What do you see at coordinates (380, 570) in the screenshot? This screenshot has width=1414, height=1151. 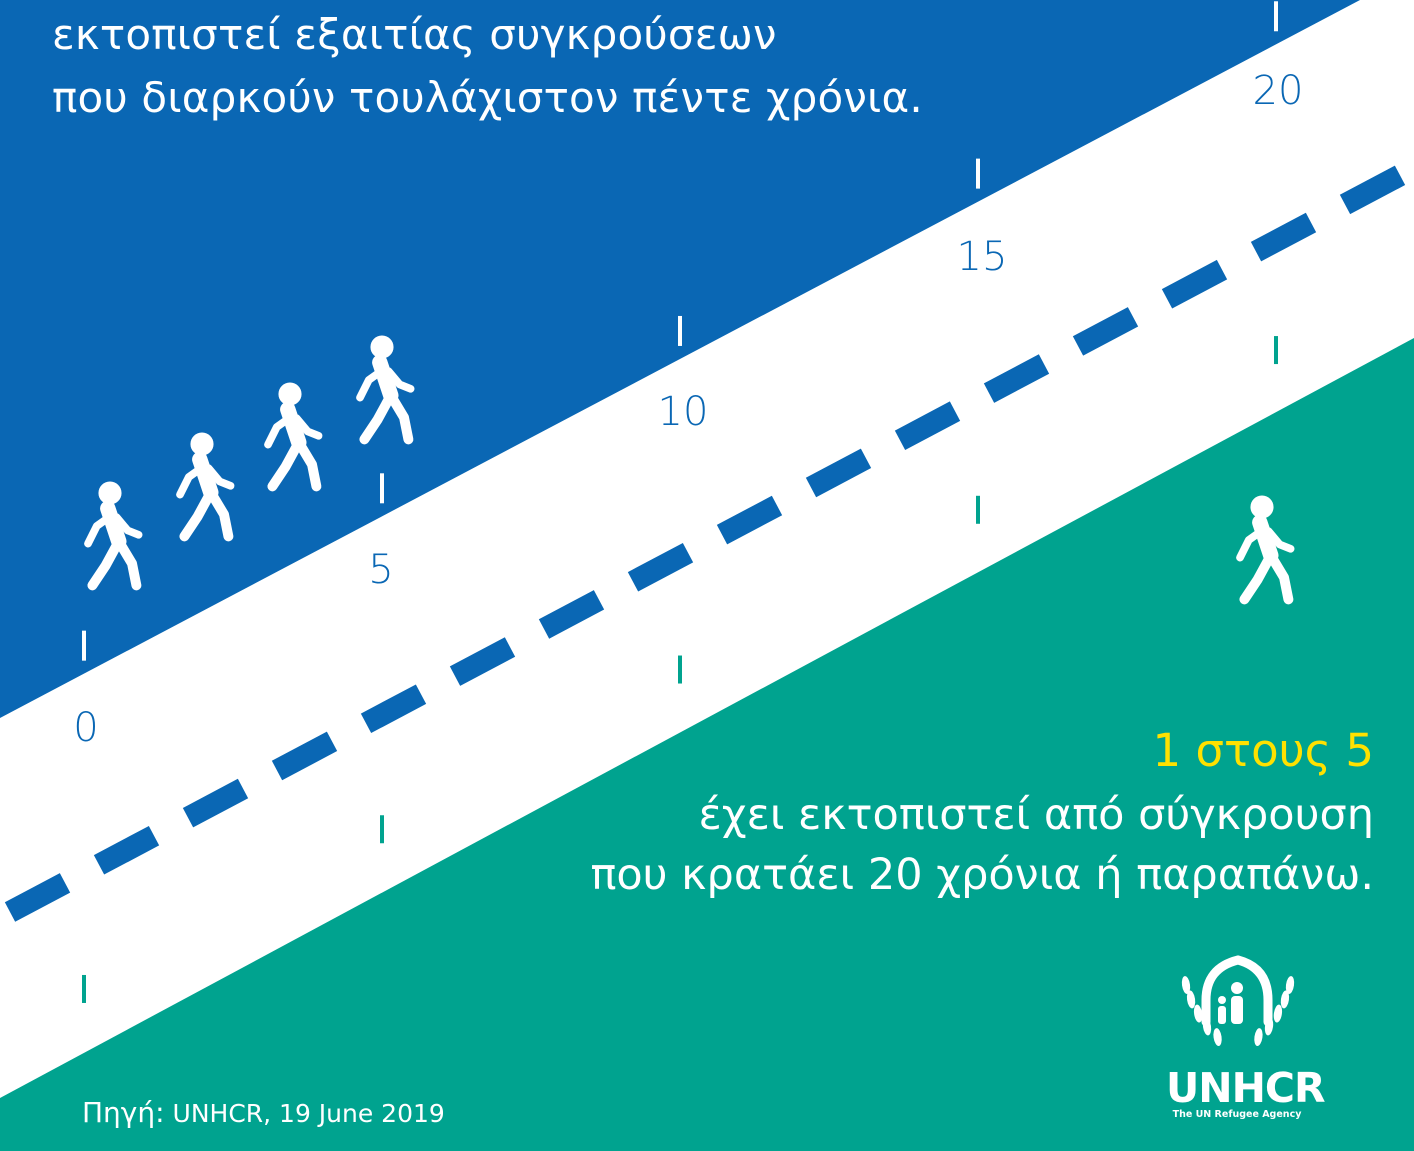 I see `timeline-tick-label: 5` at bounding box center [380, 570].